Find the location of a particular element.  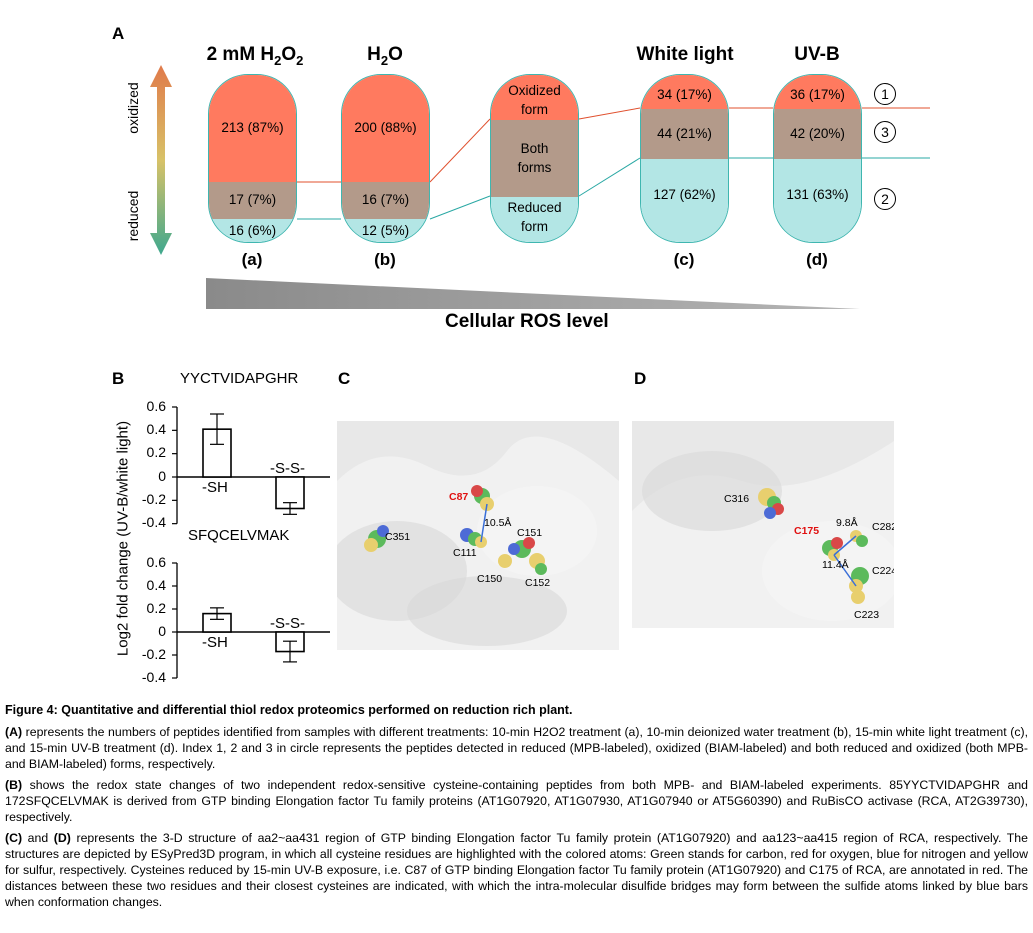

label-c150: C150 is located at coordinates (490, 579).